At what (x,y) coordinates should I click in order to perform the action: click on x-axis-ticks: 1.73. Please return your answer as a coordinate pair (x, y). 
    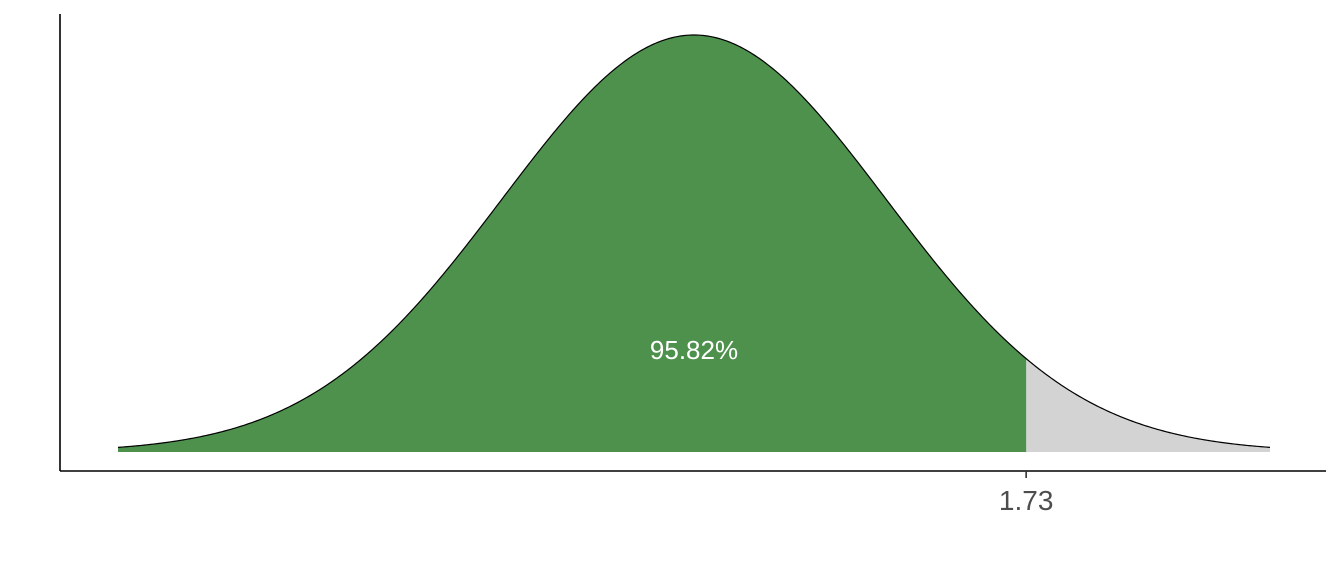
    Looking at the image, I should click on (1026, 493).